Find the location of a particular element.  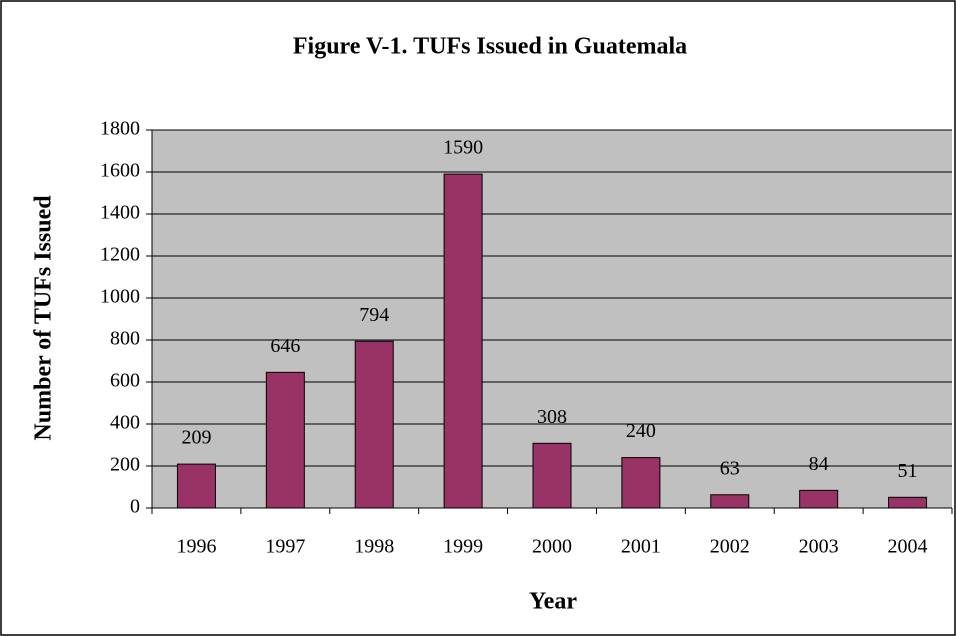

x-tick-label: 2001 is located at coordinates (641, 547).